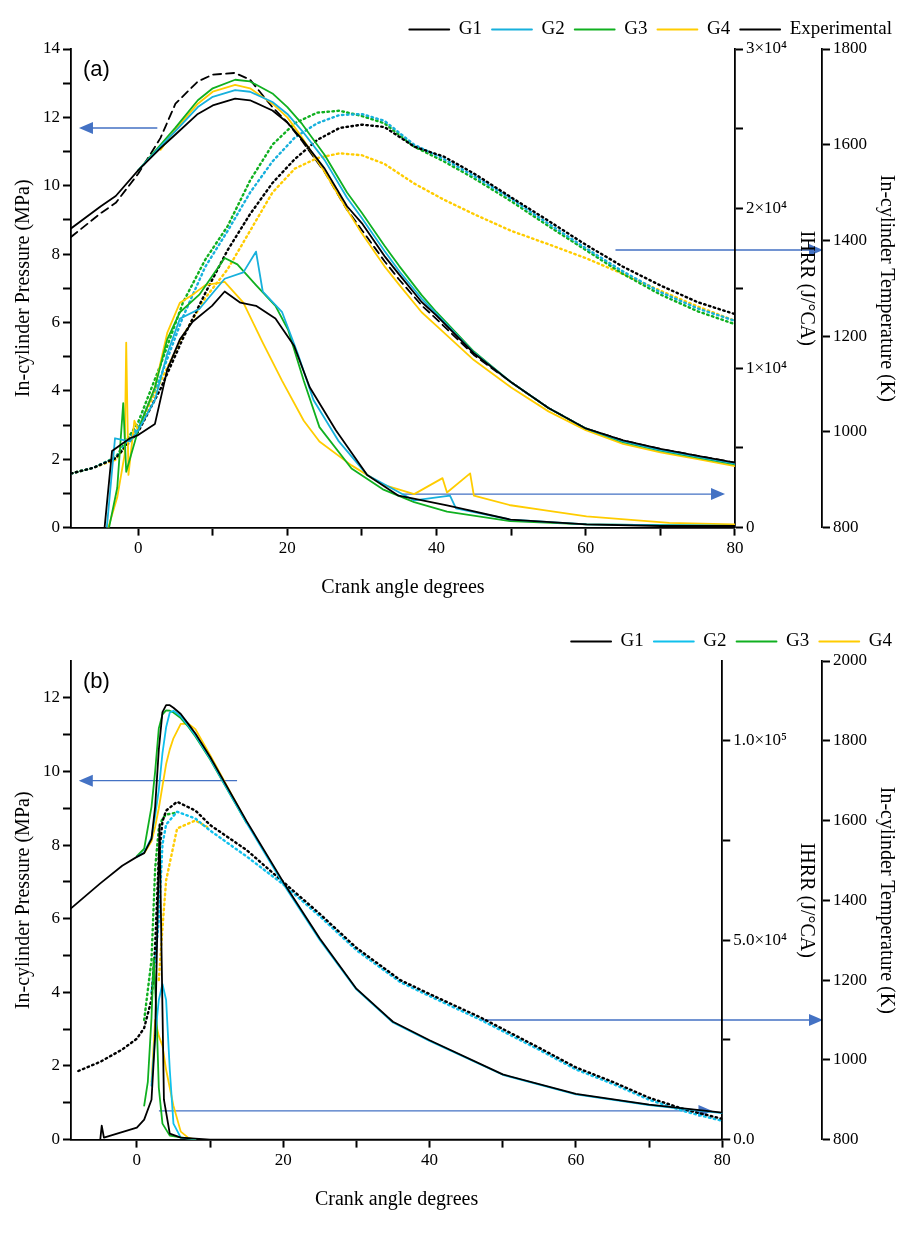 The image size is (916, 1233). What do you see at coordinates (52, 48) in the screenshot?
I see `y-tick-label: 14` at bounding box center [52, 48].